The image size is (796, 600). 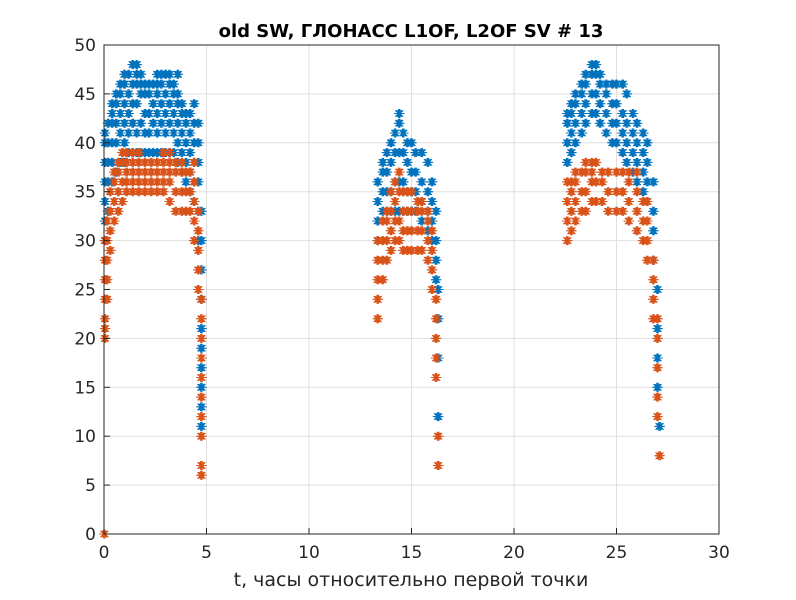 I want to click on y-tick-label: 25, so click(x=85, y=291).